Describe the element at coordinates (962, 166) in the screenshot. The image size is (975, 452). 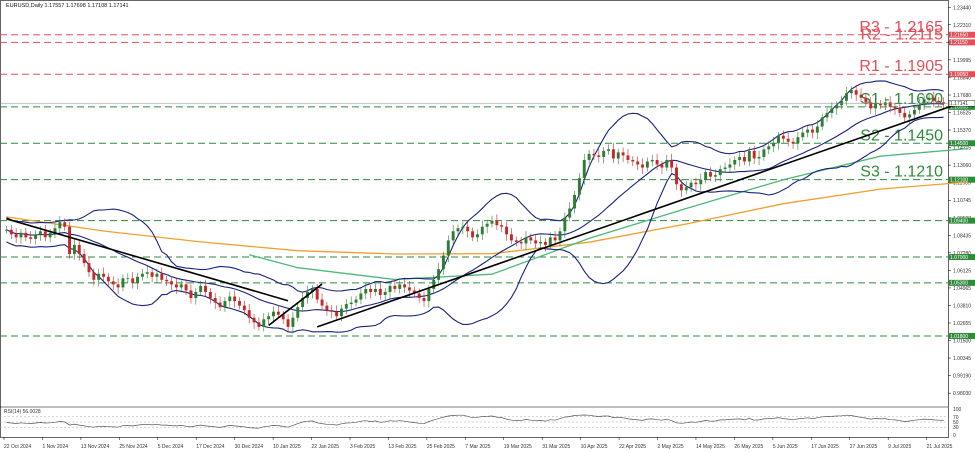
I see `y-tick-label: 1.13060` at that location.